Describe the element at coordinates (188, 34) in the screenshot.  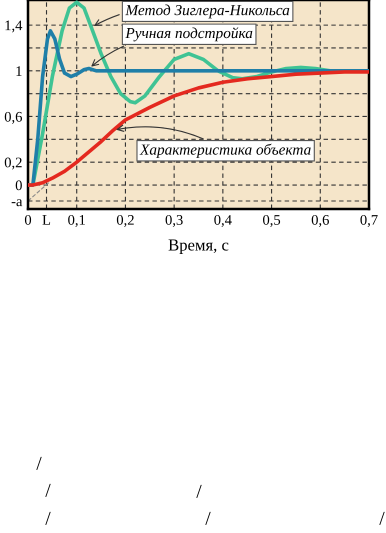
I see `series-label: Ручная подстройка` at that location.